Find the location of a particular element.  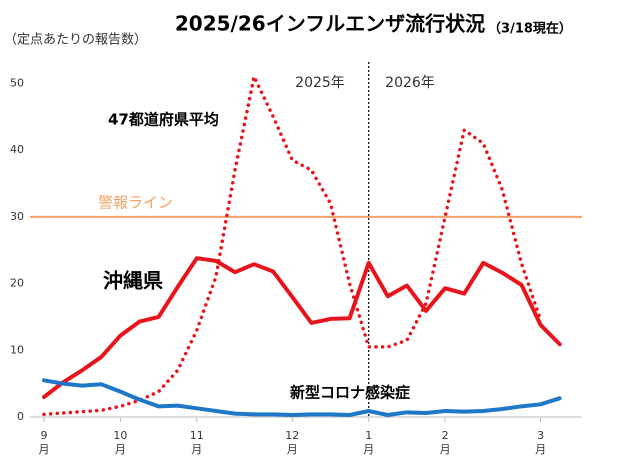

y-tick-label: 10 is located at coordinates (17, 349).